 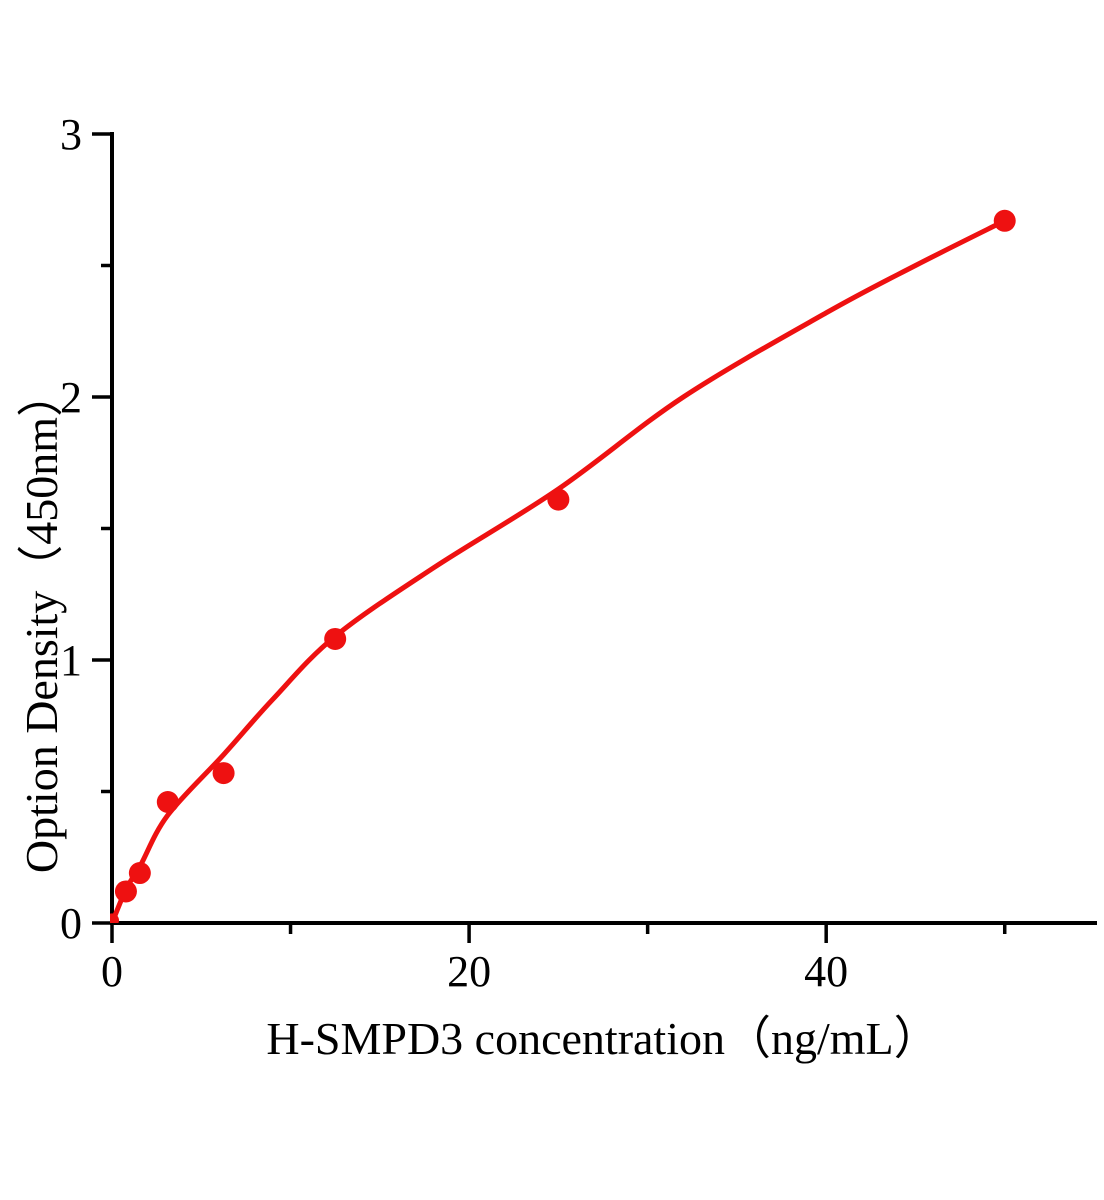 I want to click on x-tick-label: 40, so click(x=826, y=971).